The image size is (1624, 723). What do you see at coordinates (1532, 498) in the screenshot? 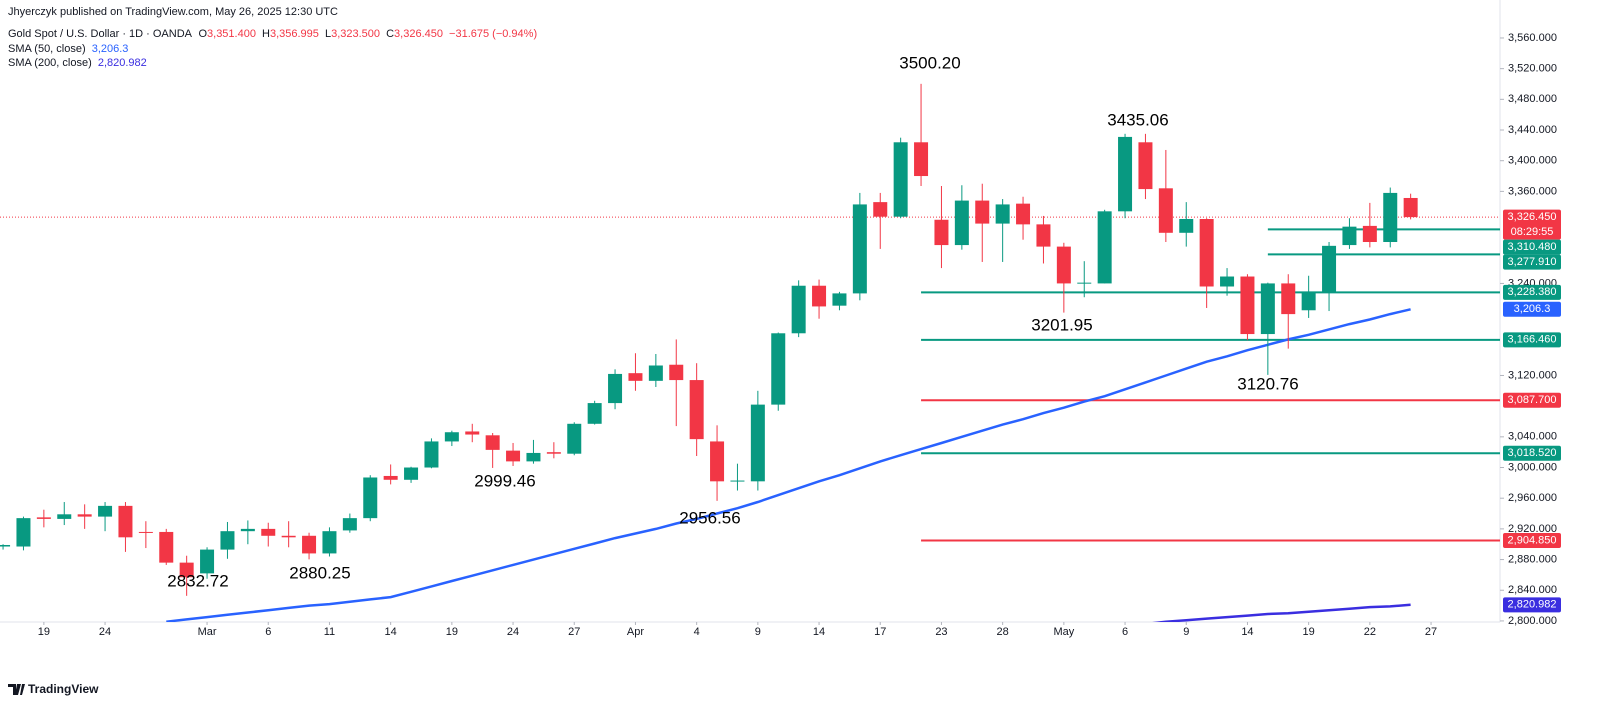
I see `y-tick-label: 2,960.000` at bounding box center [1532, 498].